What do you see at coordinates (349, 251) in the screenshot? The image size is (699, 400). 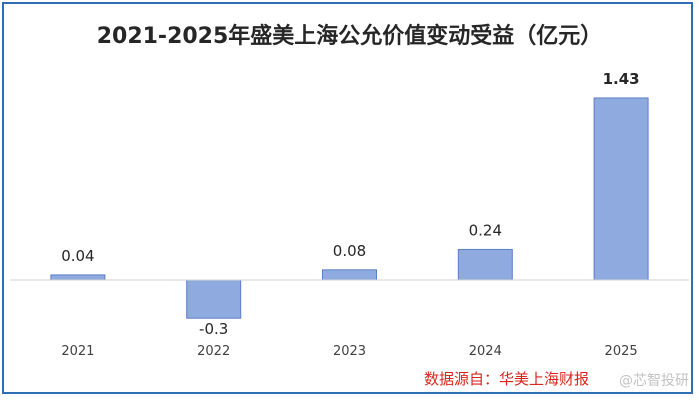 I see `data-label-2023: 0.08` at bounding box center [349, 251].